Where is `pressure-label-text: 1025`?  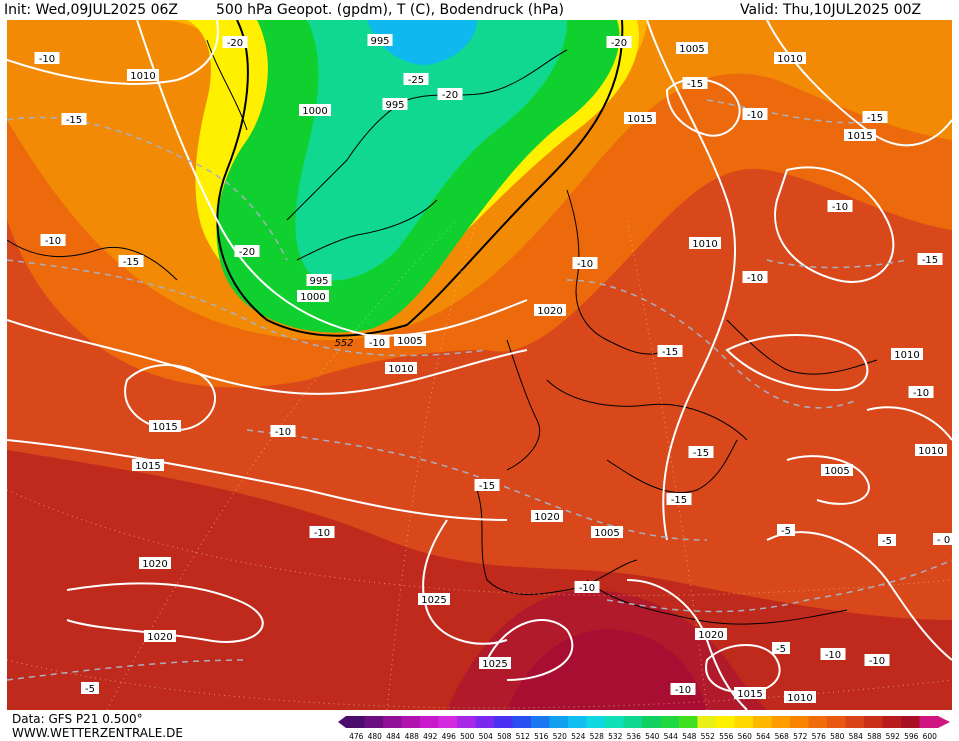 pressure-label-text: 1025 is located at coordinates (494, 664).